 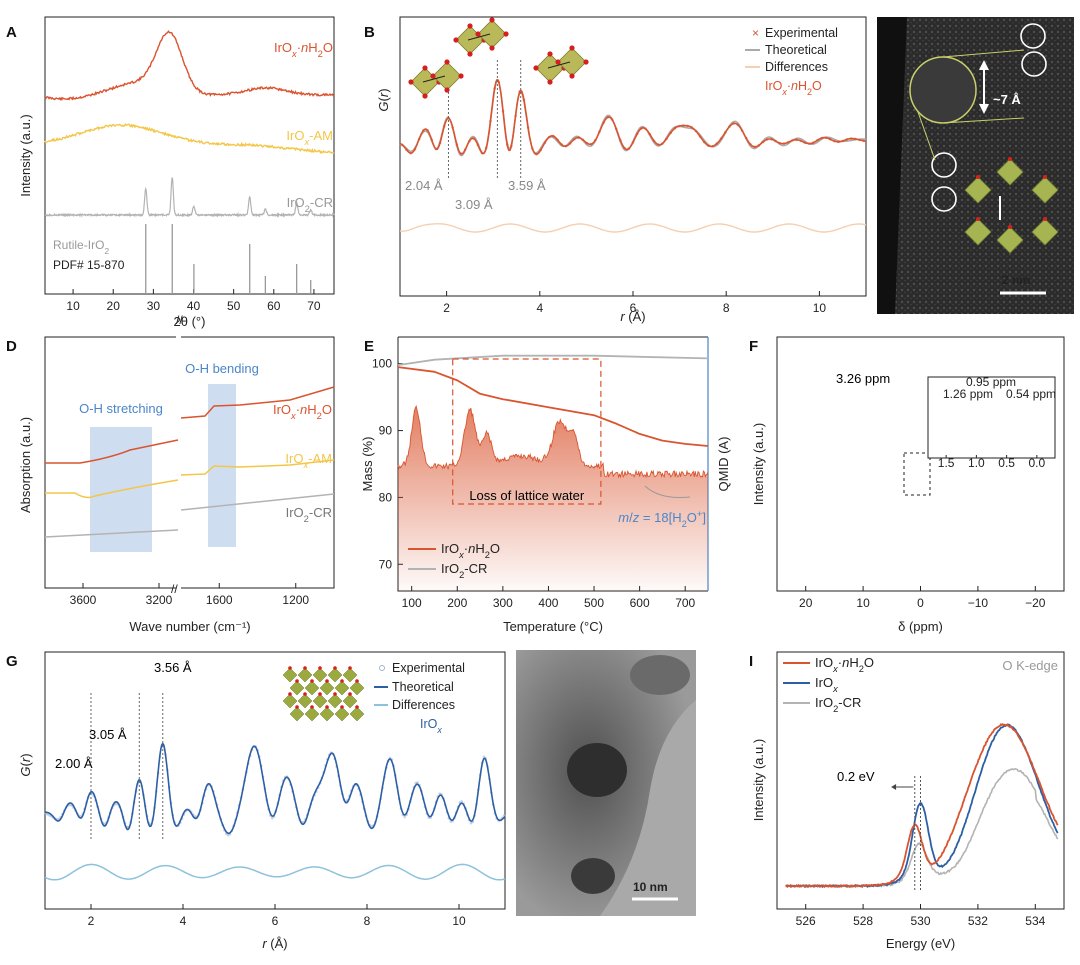 What do you see at coordinates (660, 675) in the screenshot?
I see `tem-particle` at bounding box center [660, 675].